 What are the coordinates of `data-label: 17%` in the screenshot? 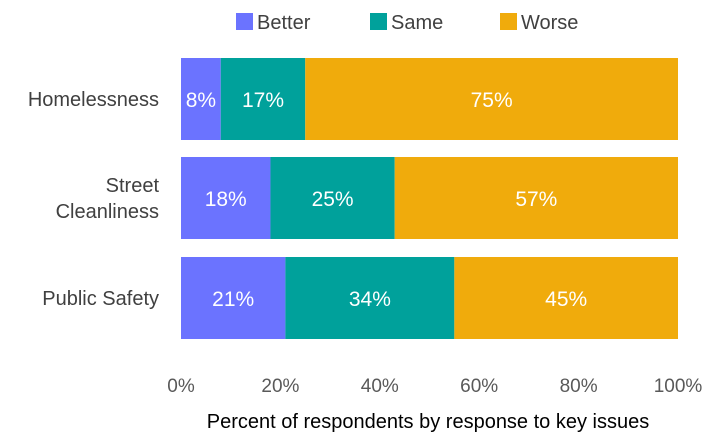 It's located at (263, 100).